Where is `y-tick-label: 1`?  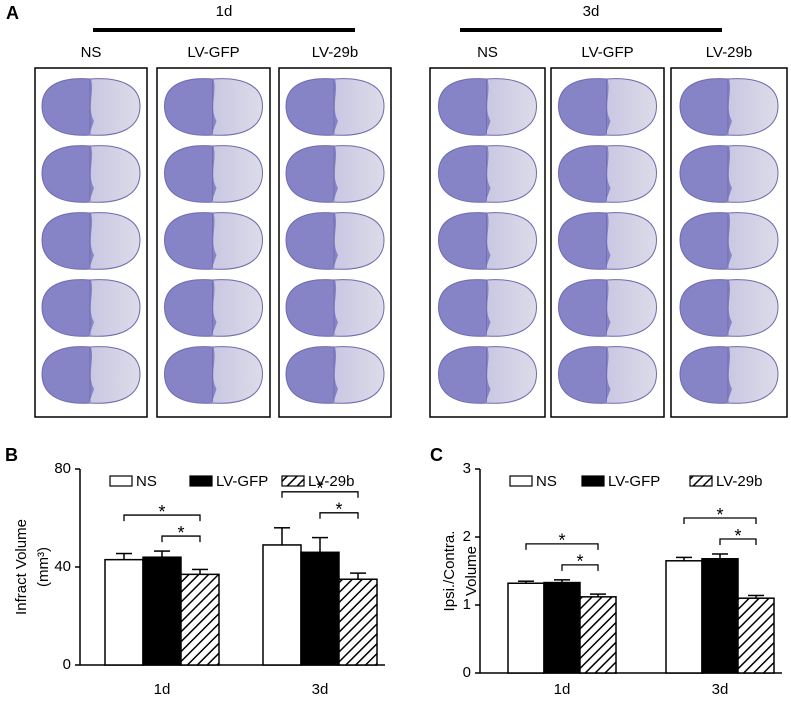 y-tick-label: 1 is located at coordinates (467, 604).